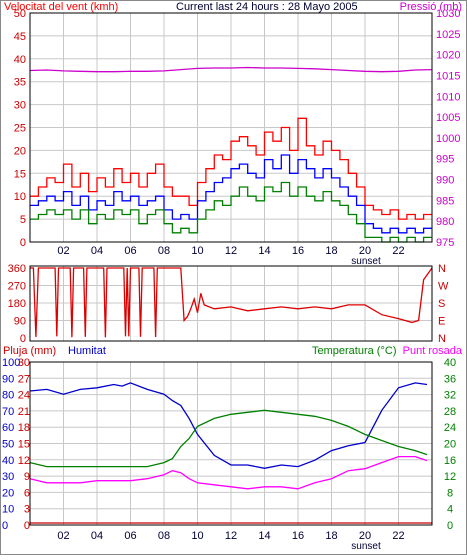 This screenshot has height=560, width=467. I want to click on rain-y-tick-label: 24, so click(24, 396).